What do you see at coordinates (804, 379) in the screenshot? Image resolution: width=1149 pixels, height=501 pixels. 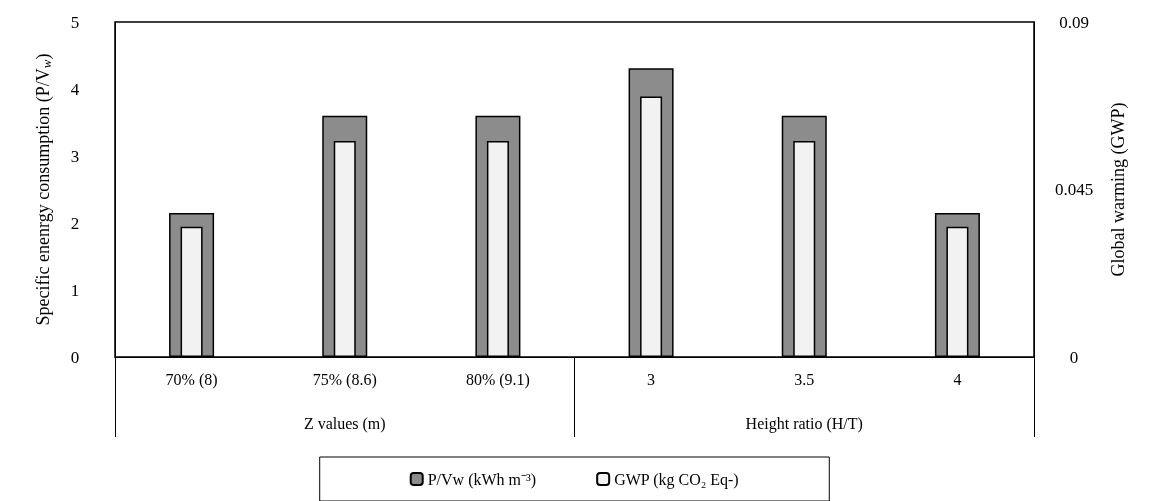 I see `x-tick-label: 3.5` at bounding box center [804, 379].